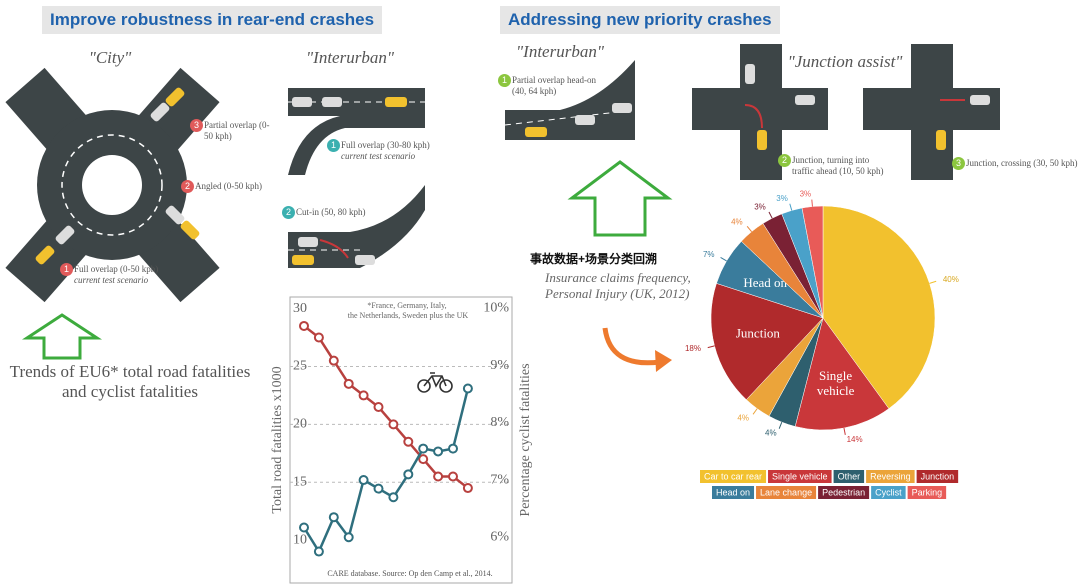 This screenshot has height=588, width=1080. Describe the element at coordinates (356, 178) in the screenshot. I see `interurban-diagram` at that location.